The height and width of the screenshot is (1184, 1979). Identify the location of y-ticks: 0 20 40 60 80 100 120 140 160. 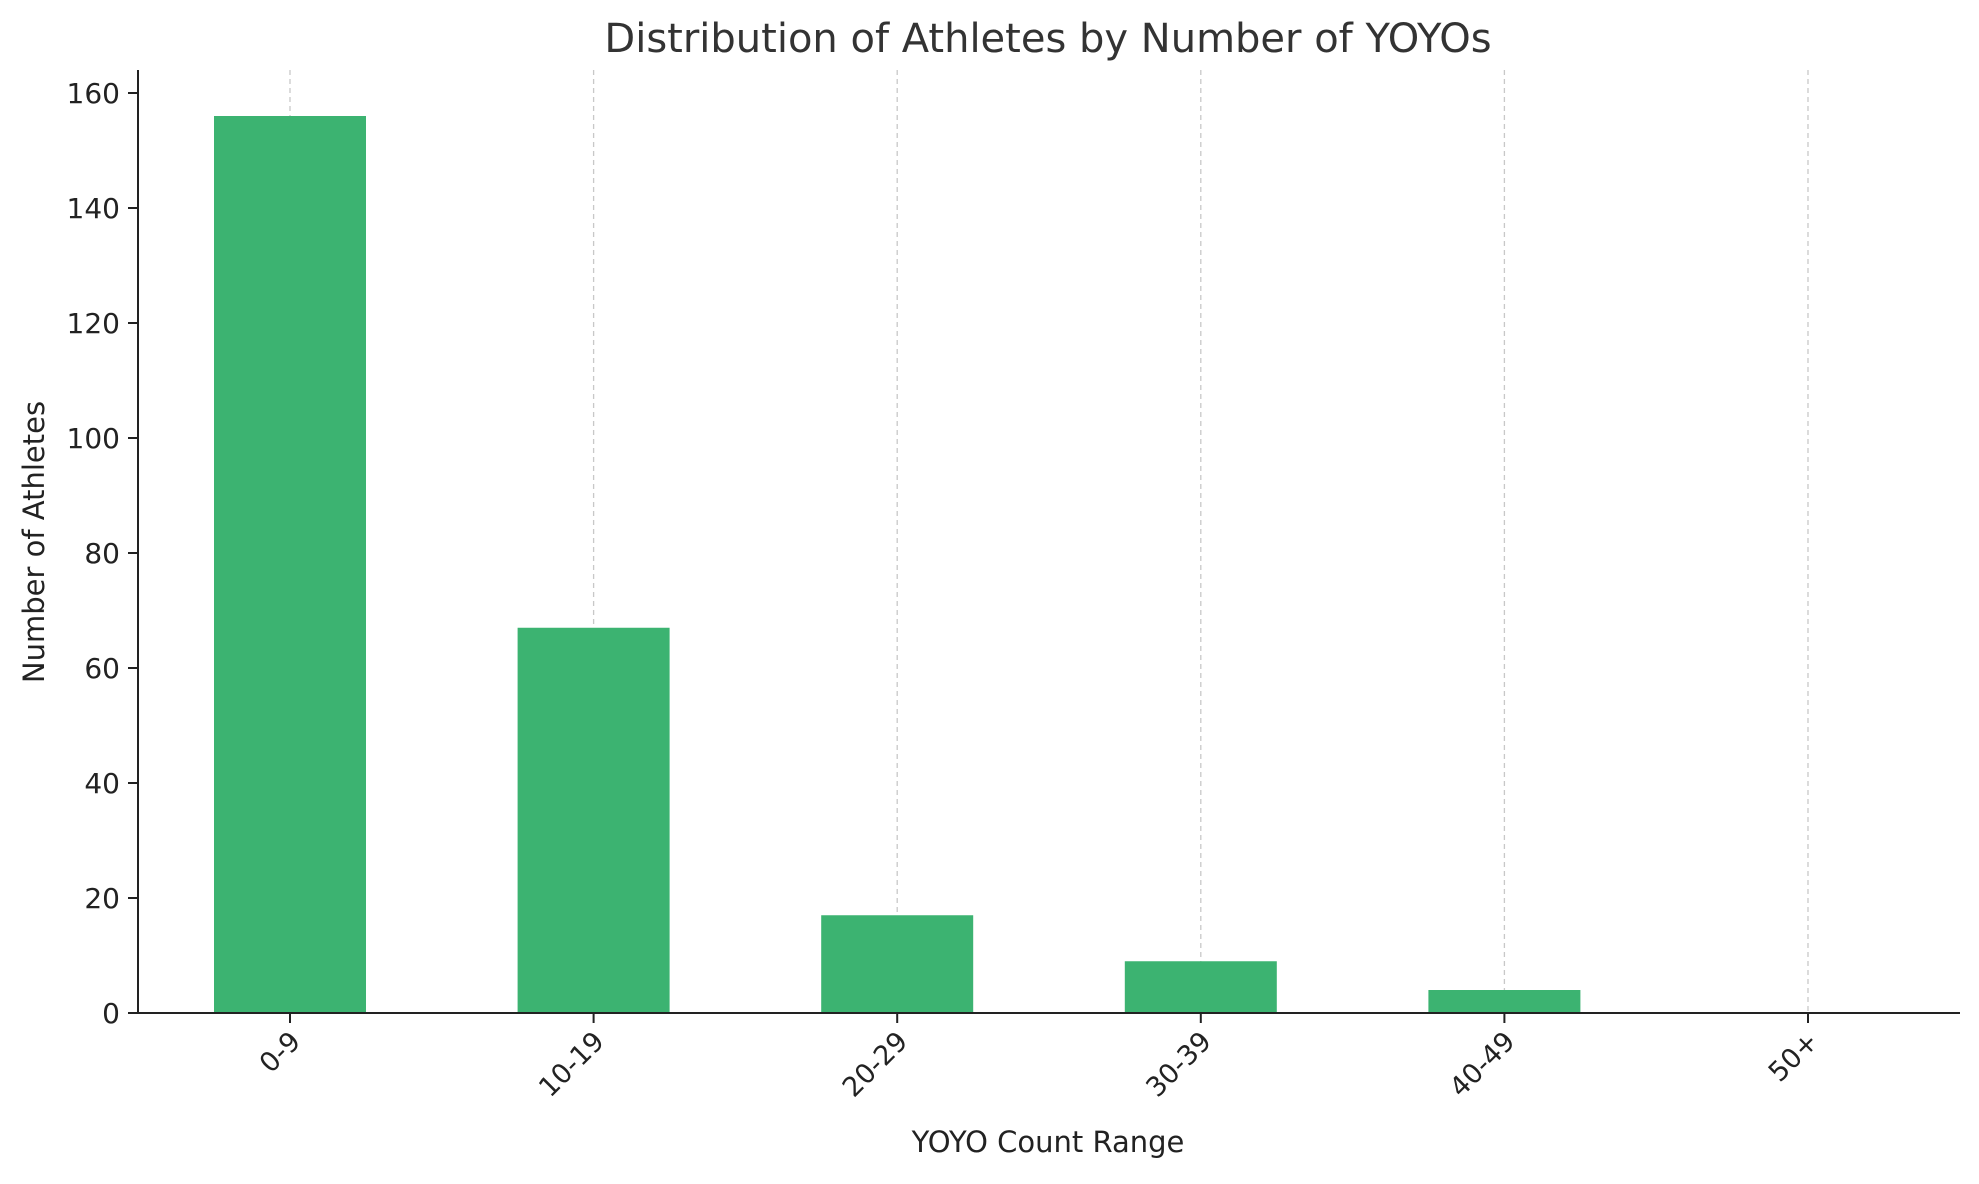
(102, 553).